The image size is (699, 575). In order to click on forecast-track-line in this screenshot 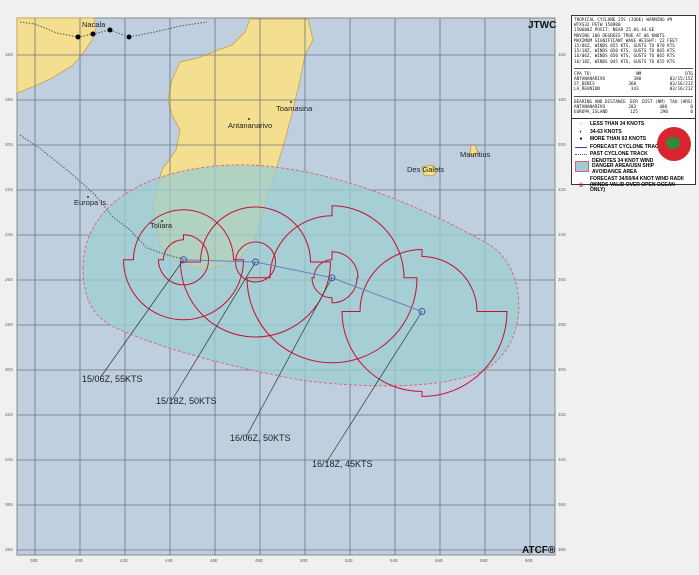, I will do `click(303, 285)`.